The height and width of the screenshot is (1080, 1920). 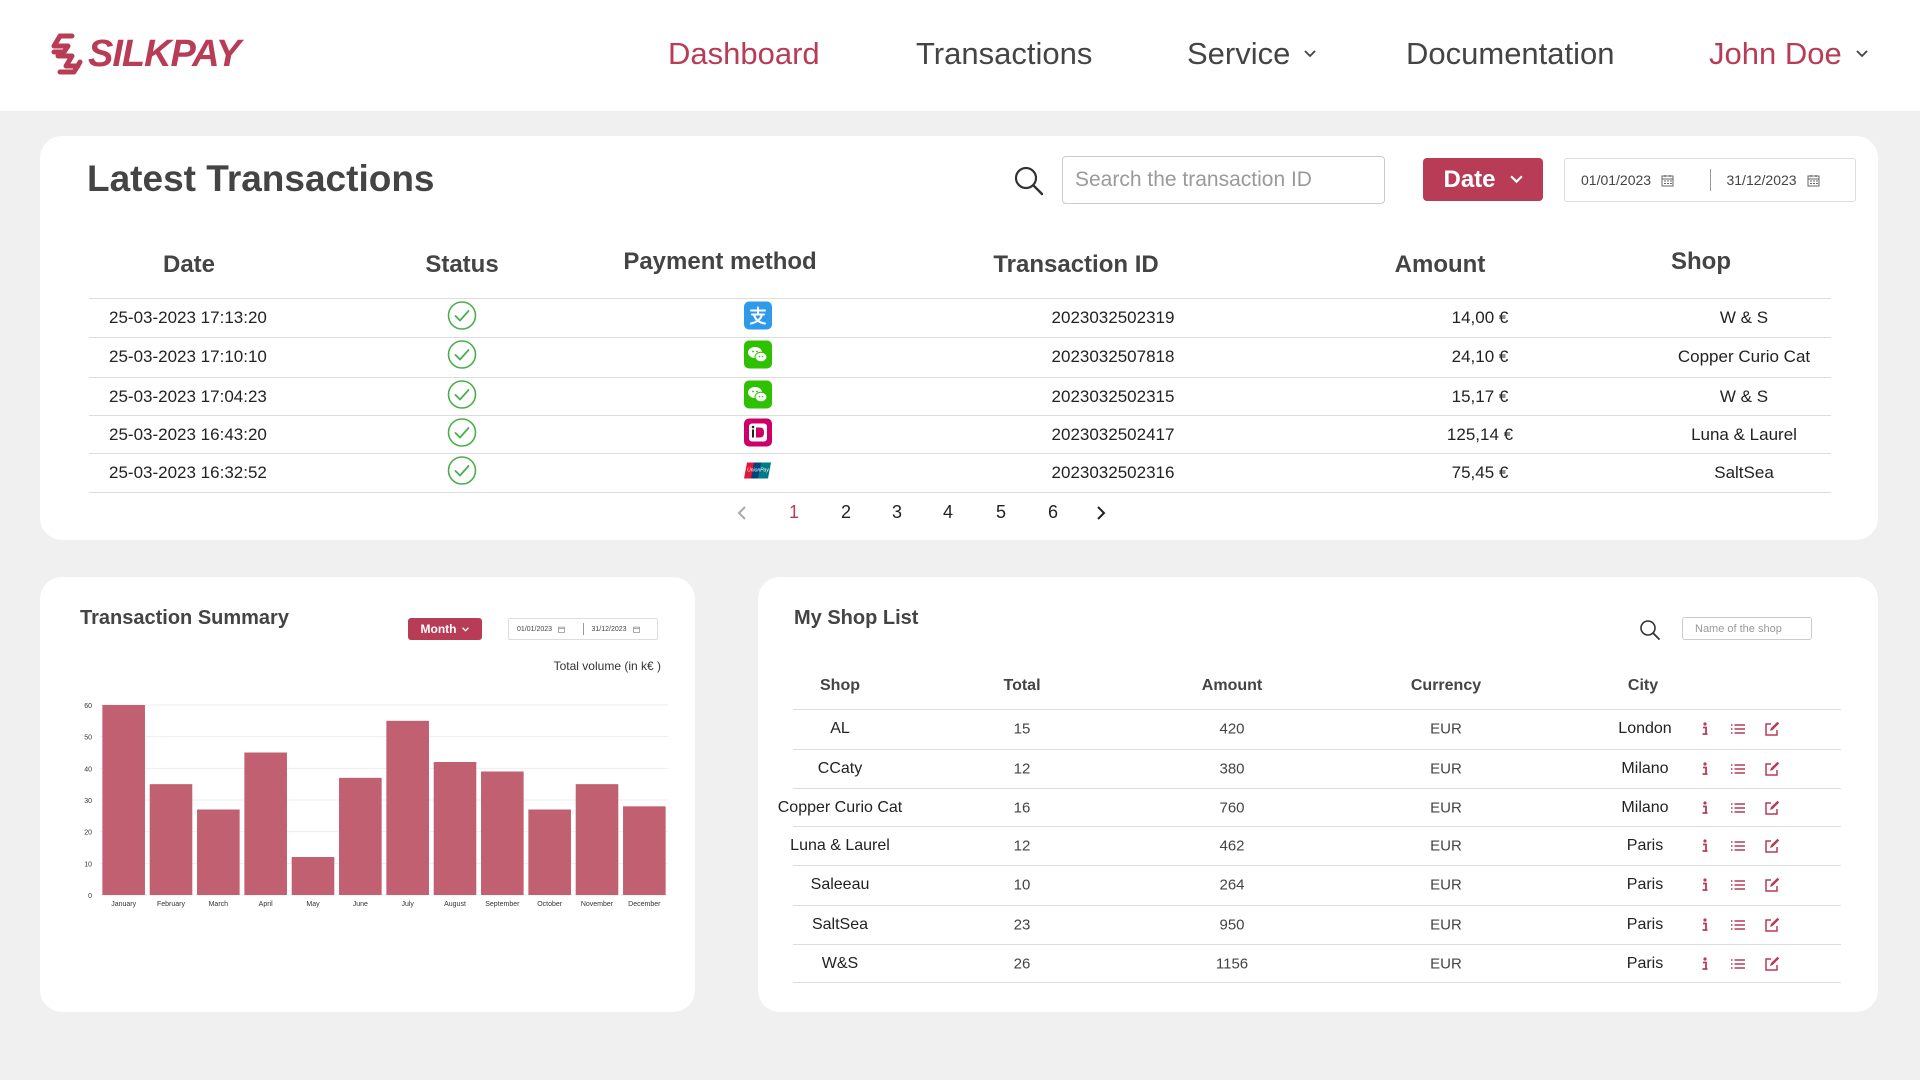 What do you see at coordinates (1223, 180) in the screenshot?
I see `transaction-search-input` at bounding box center [1223, 180].